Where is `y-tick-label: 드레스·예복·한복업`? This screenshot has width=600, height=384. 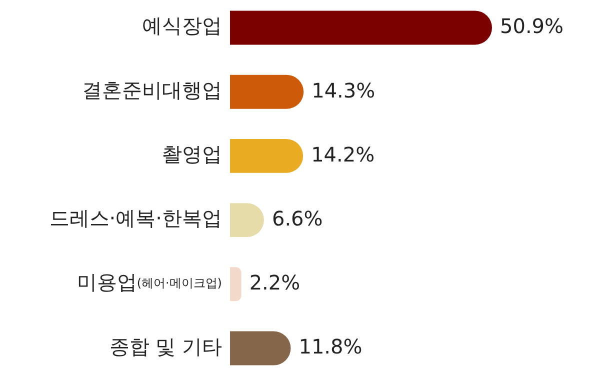 y-tick-label: 드레스·예복·한복업 is located at coordinates (135, 218).